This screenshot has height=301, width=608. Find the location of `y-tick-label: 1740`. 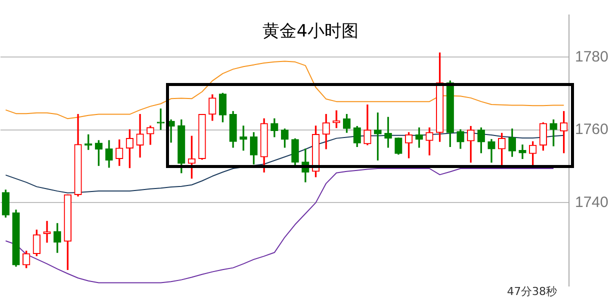

y-tick-label: 1740 is located at coordinates (591, 202).